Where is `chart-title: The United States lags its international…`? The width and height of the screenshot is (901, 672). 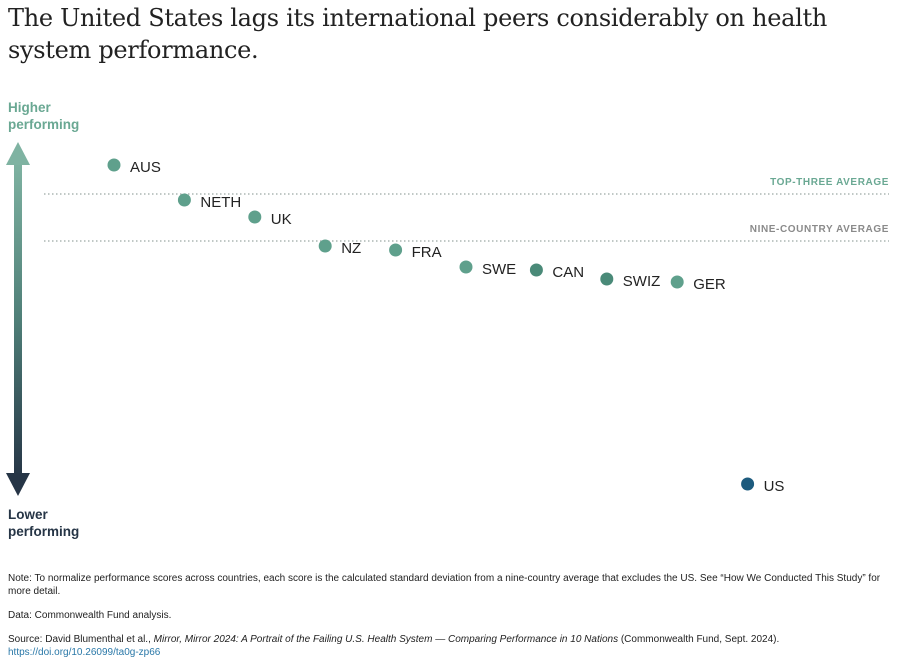 chart-title: The United States lags its international… is located at coordinates (417, 34).